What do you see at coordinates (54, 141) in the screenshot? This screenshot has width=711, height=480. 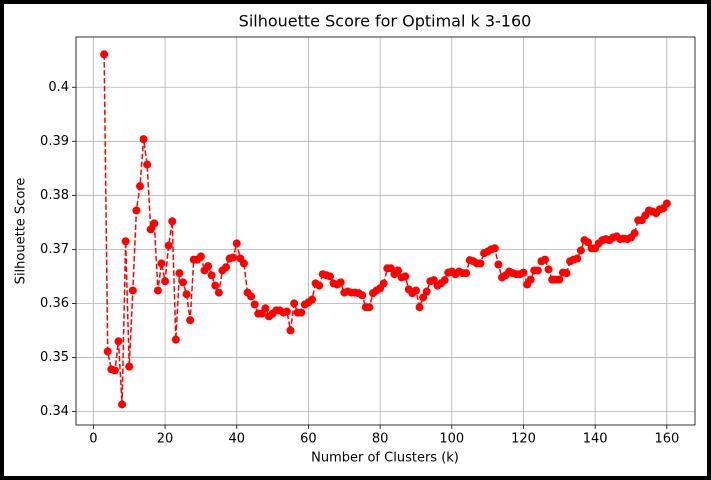 I see `y-tick-label: 0.39` at bounding box center [54, 141].